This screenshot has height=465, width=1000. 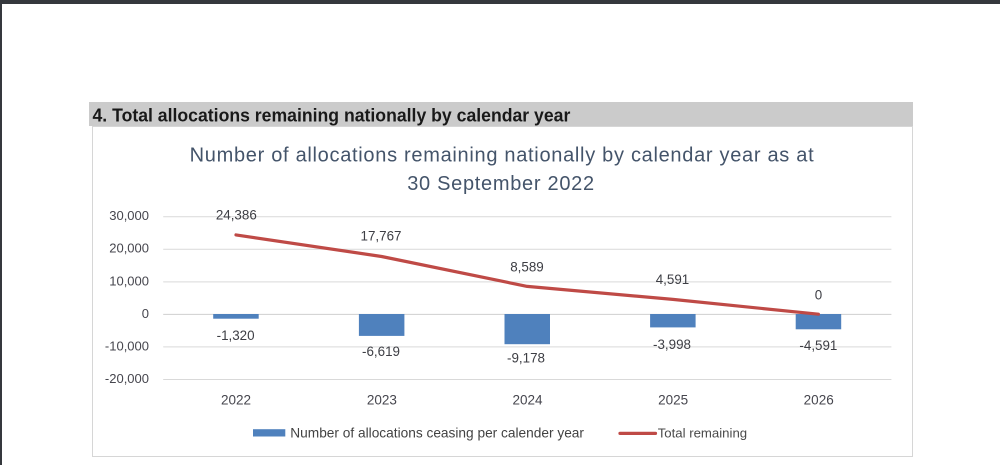 What do you see at coordinates (673, 279) in the screenshot?
I see `svg-text: 4,591` at bounding box center [673, 279].